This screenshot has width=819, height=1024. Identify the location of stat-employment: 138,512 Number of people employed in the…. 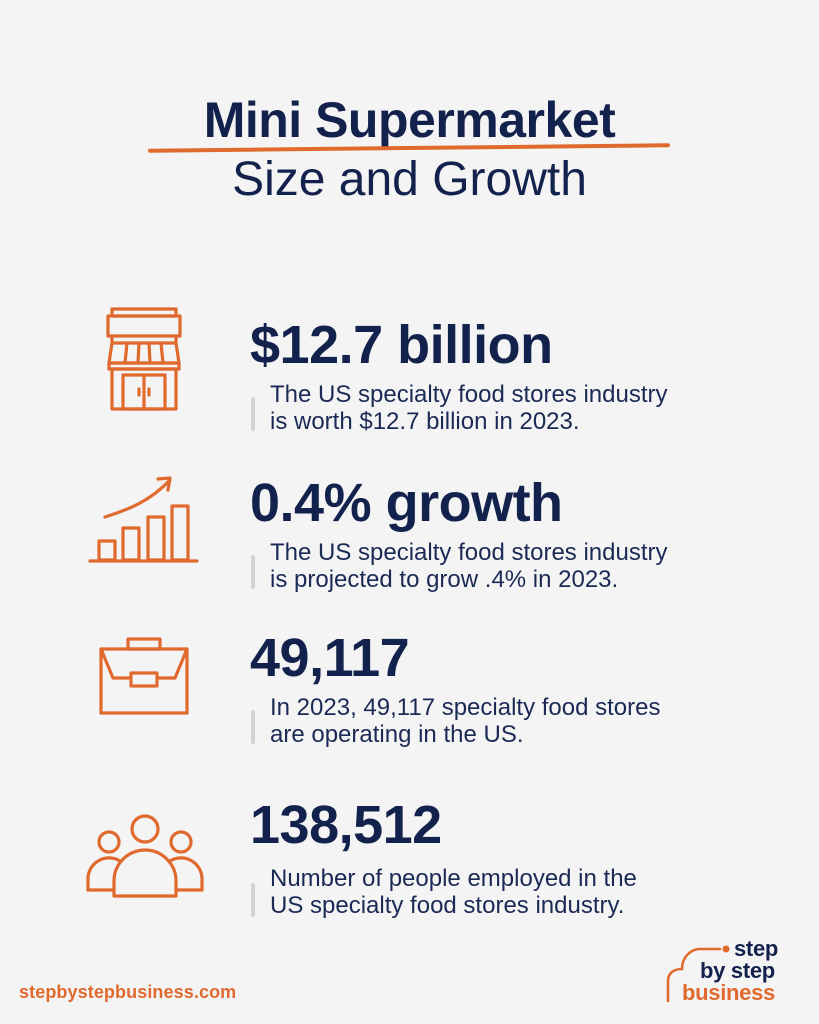
(409, 860).